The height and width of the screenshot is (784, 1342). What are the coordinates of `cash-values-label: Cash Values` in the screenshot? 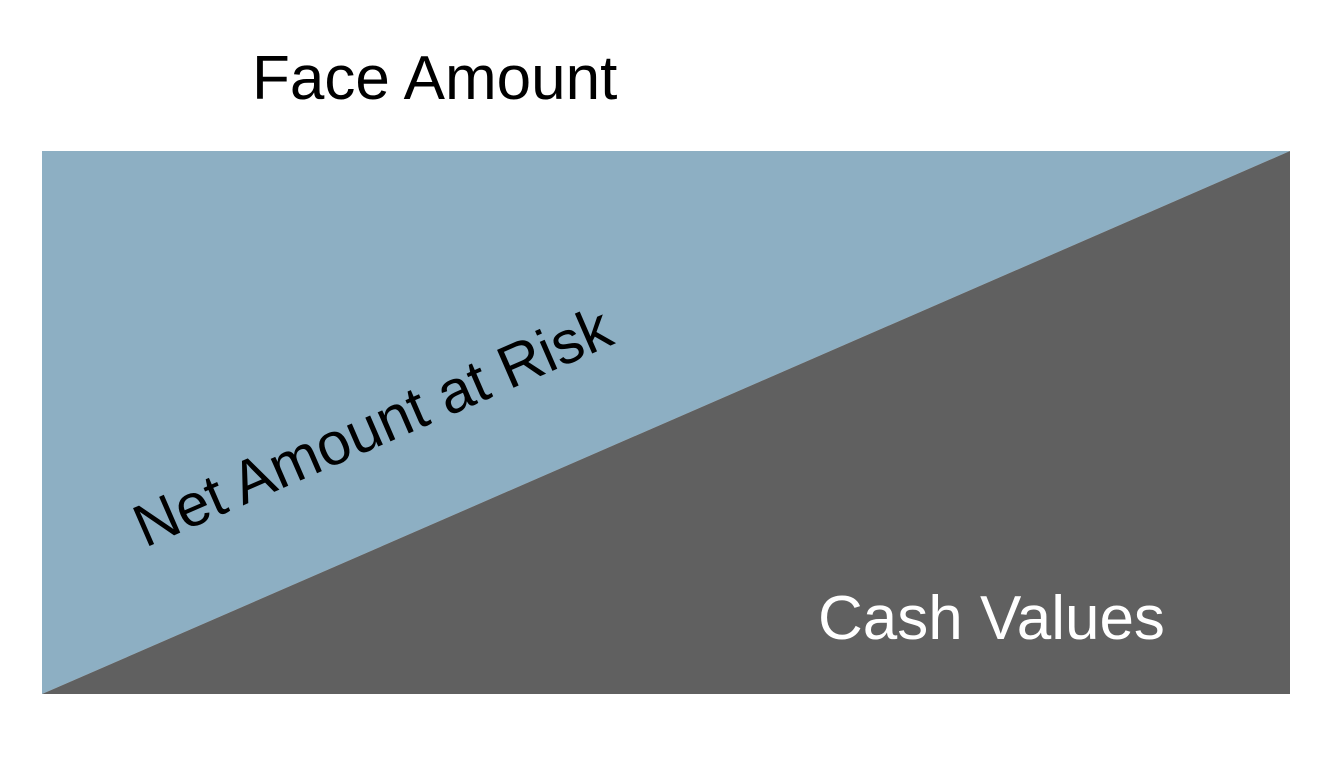 It's located at (991, 618).